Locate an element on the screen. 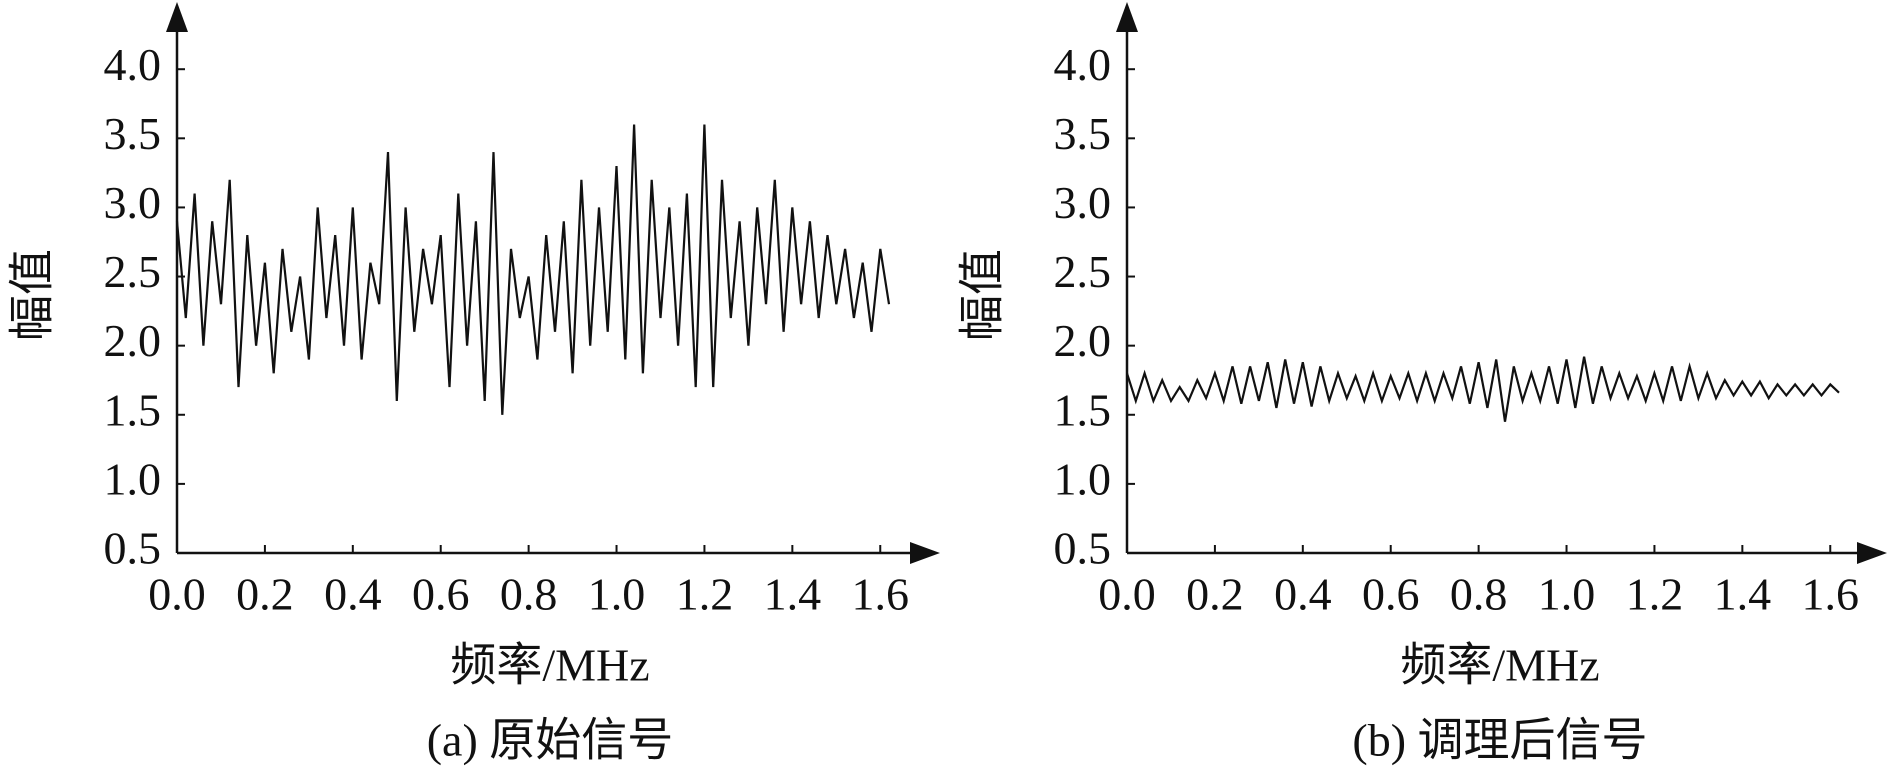 The image size is (1890, 783). caption: (a) 原始信号 is located at coordinates (550, 740).